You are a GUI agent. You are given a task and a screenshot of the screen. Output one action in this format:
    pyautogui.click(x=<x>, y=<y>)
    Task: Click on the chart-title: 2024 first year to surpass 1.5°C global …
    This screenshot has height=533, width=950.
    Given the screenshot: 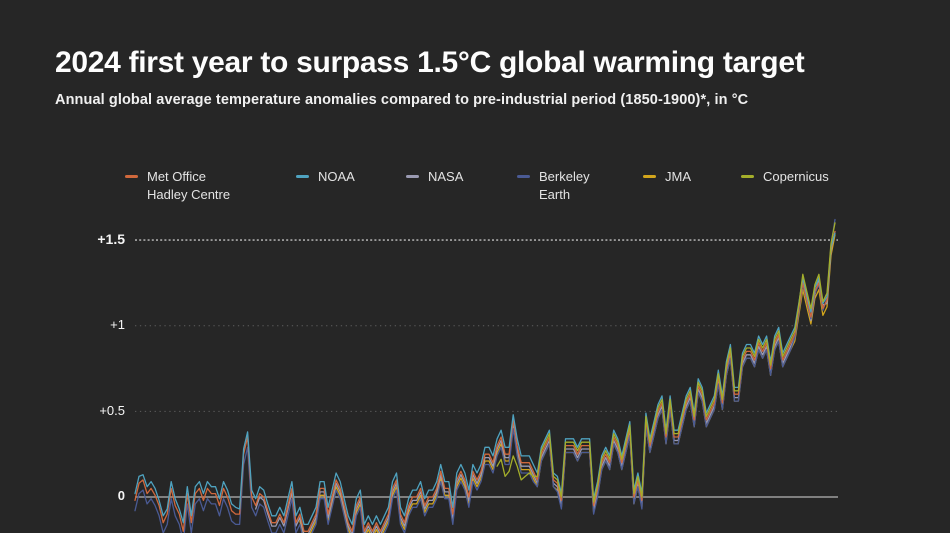 What is the action you would take?
    pyautogui.click(x=430, y=62)
    